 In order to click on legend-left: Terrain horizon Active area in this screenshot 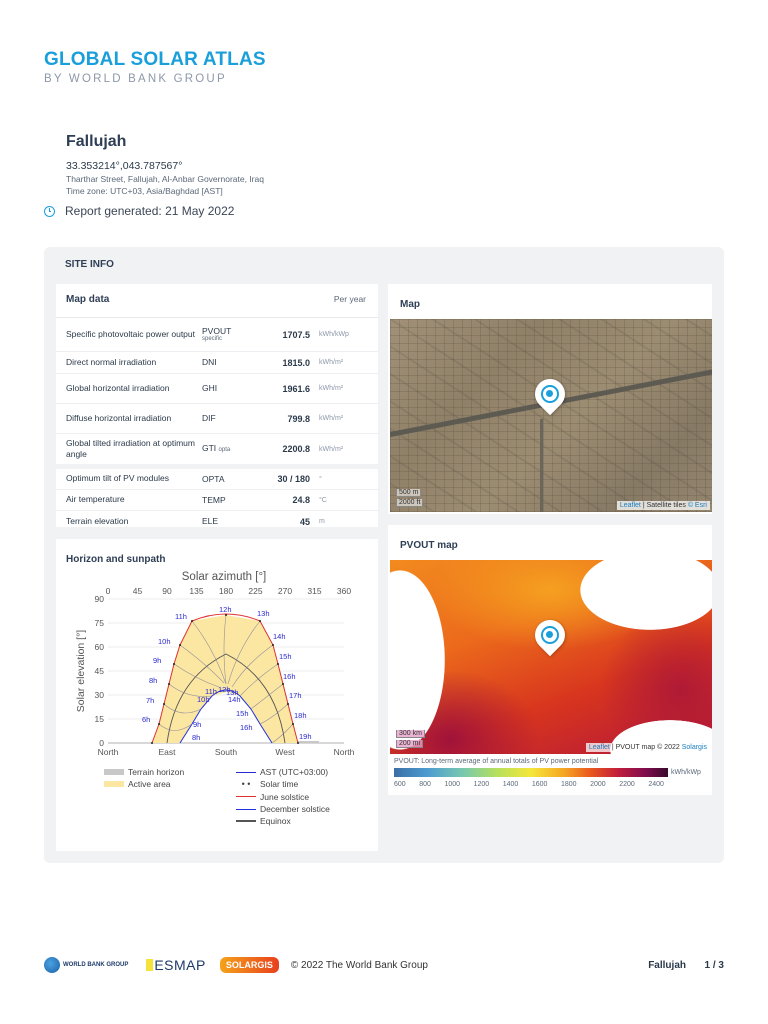, I will do `click(144, 778)`.